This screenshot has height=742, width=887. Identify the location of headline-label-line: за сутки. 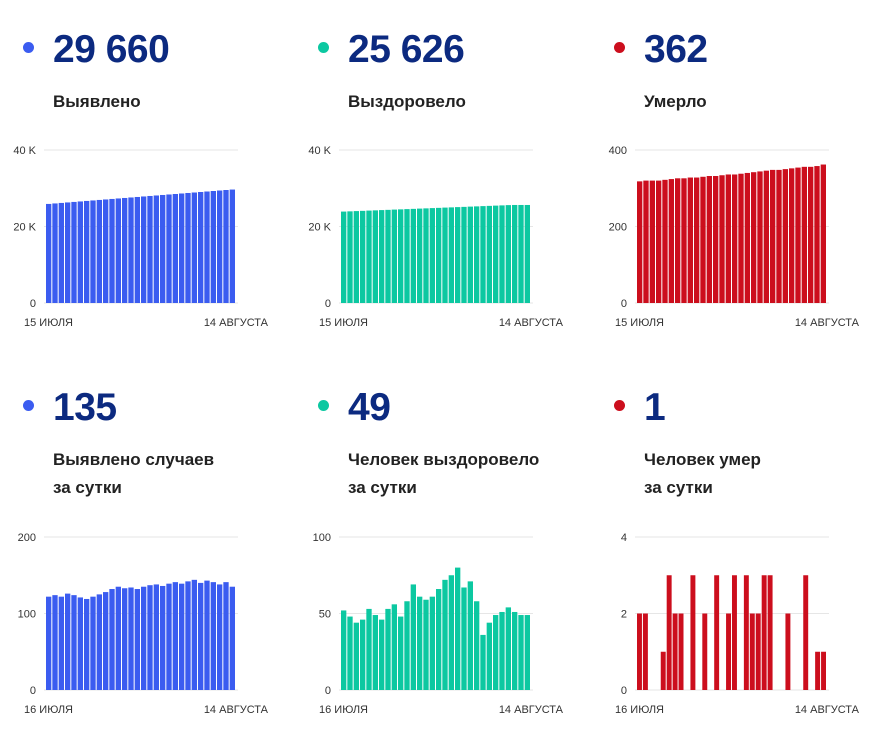
(382, 487).